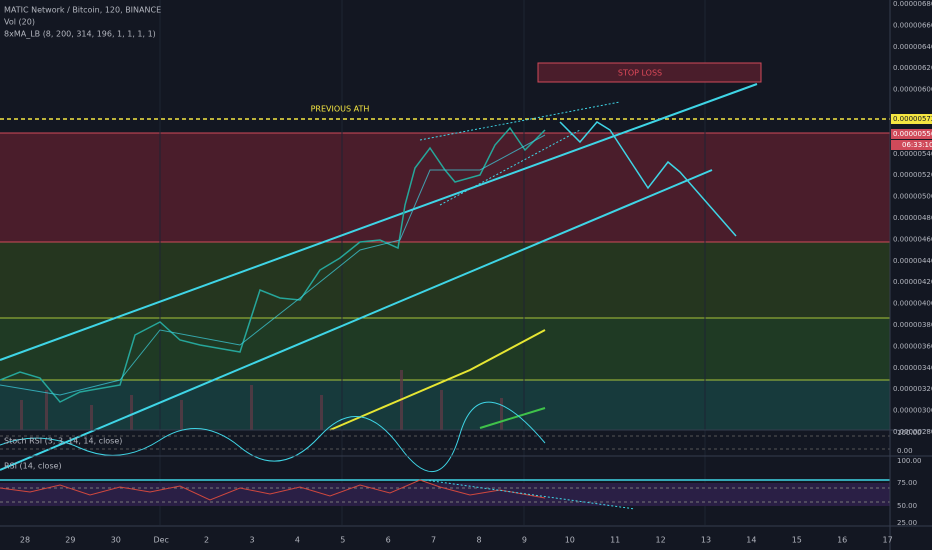 The width and height of the screenshot is (932, 550). Describe the element at coordinates (912, 218) in the screenshot. I see `price-tick-label: 0.00000480` at that location.